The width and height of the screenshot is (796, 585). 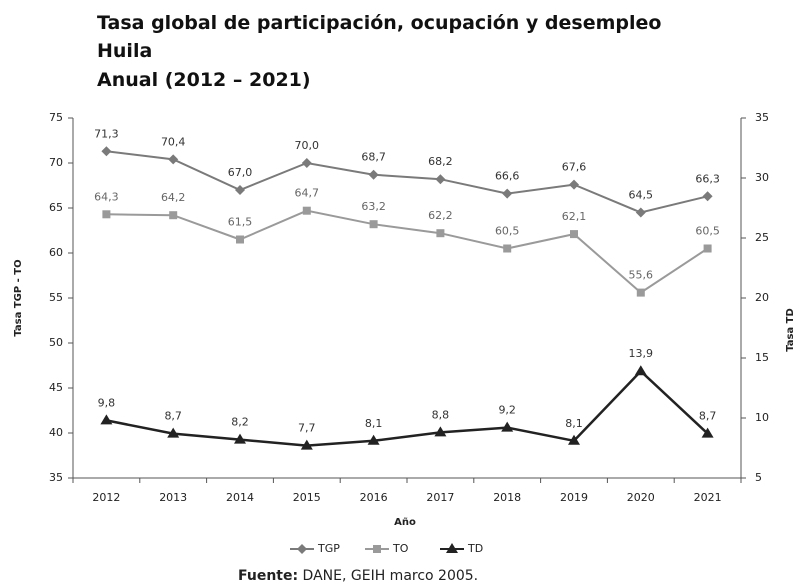 What do you see at coordinates (574, 216) in the screenshot?
I see `value-label: 62,1` at bounding box center [574, 216].